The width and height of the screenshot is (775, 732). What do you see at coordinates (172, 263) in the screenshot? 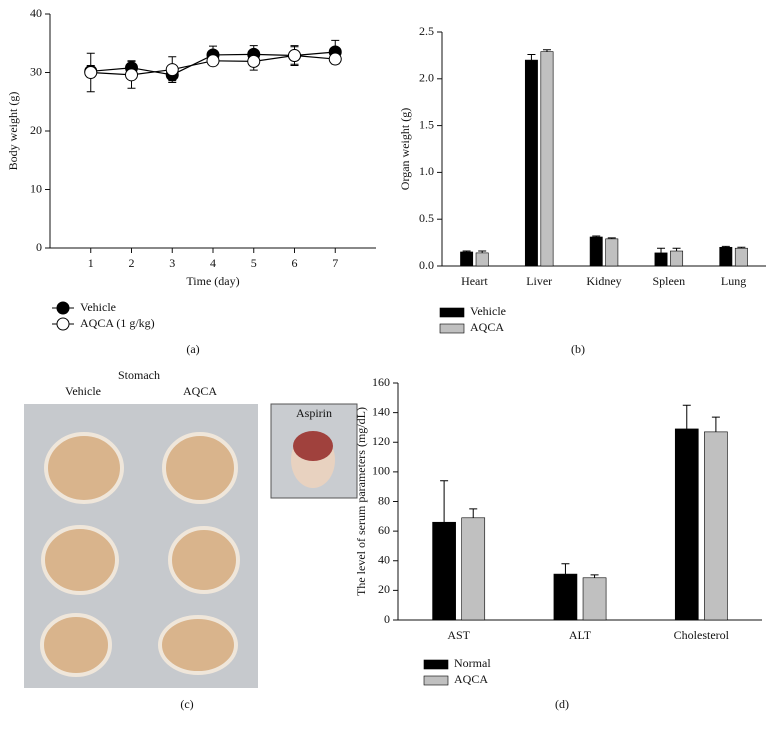
I see `x-tick-label: 3` at bounding box center [172, 263].